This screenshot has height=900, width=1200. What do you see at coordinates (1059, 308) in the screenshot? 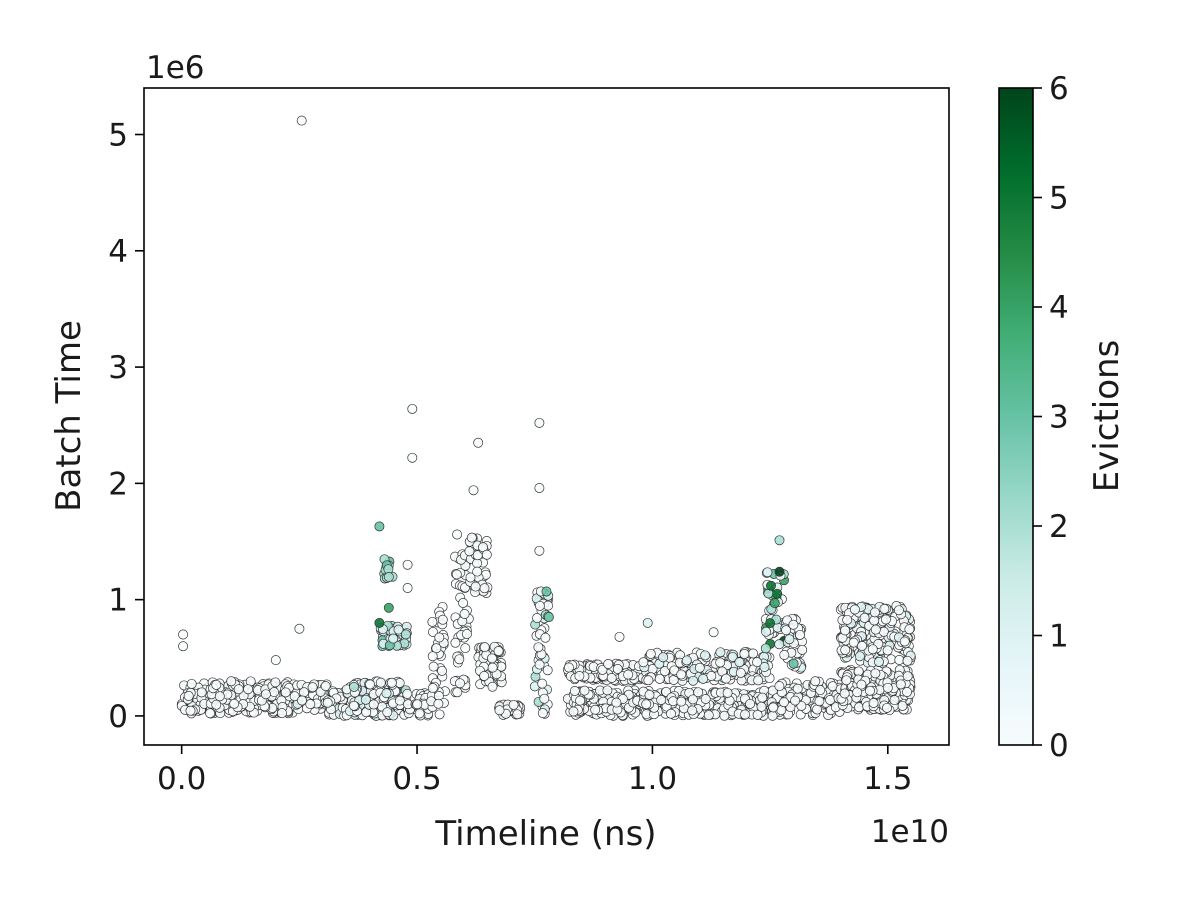
I see `colorbar-tick-label: 4` at bounding box center [1059, 308].